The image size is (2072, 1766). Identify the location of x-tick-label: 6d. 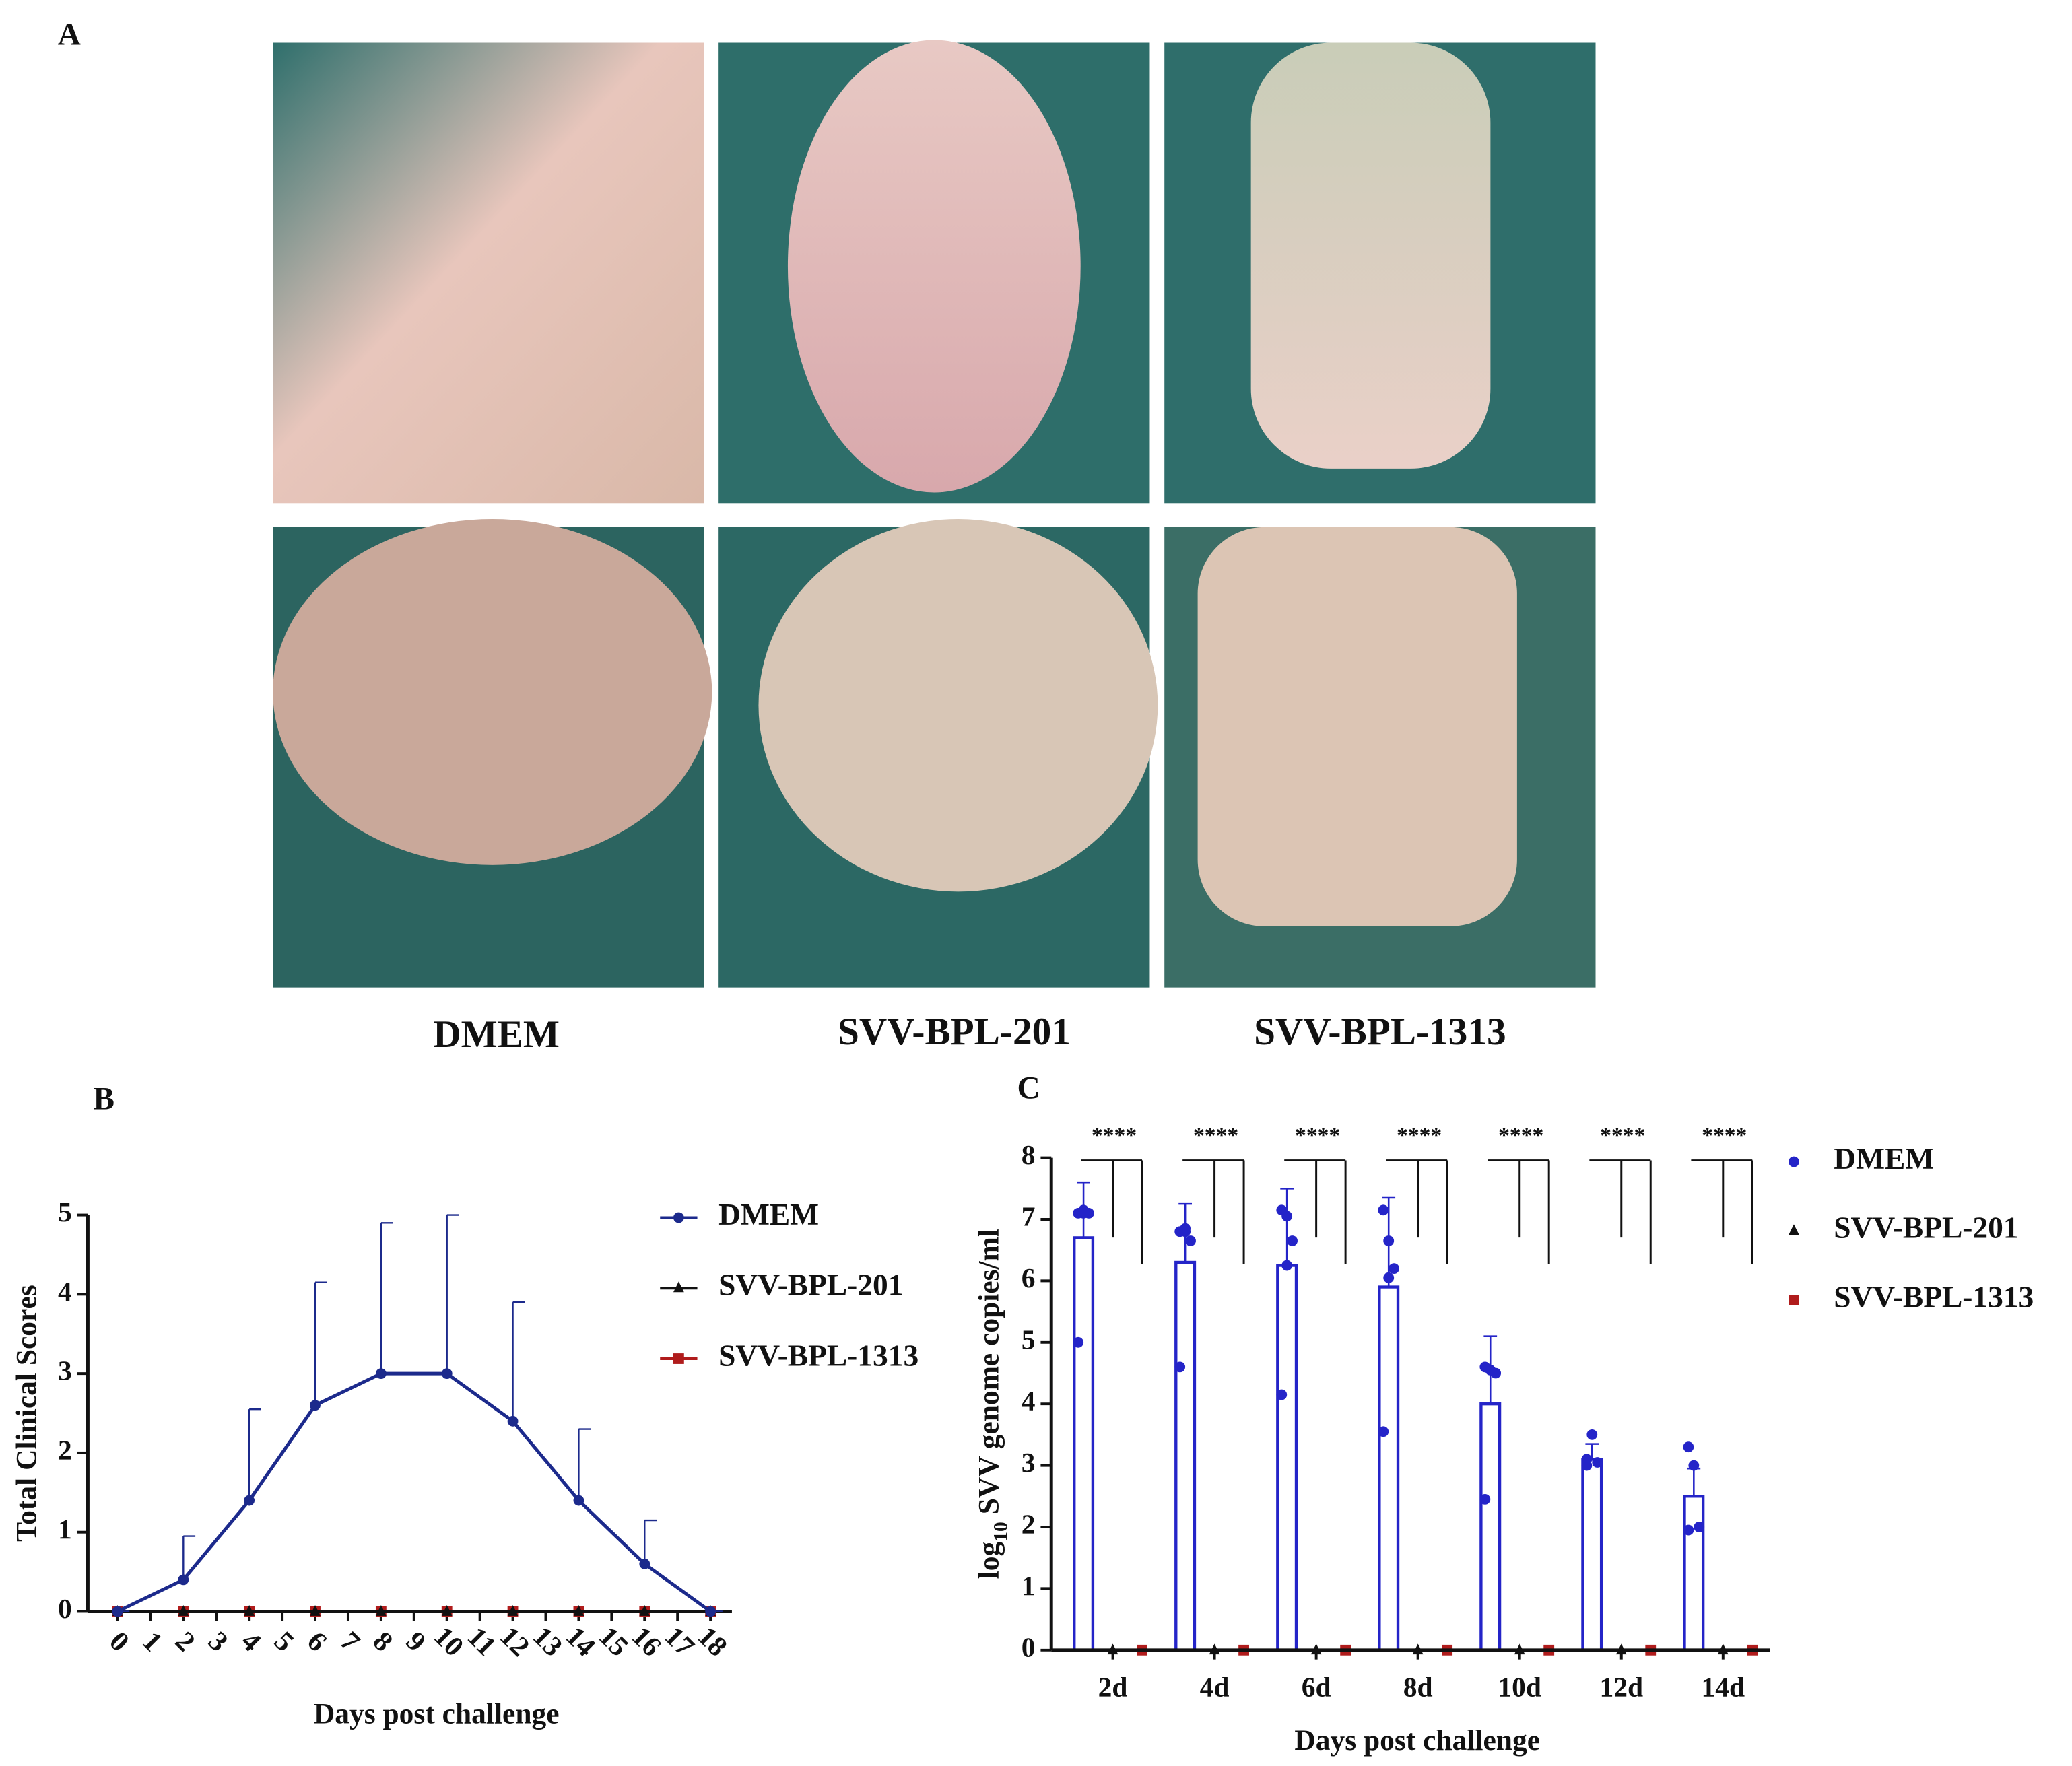
(1316, 1687).